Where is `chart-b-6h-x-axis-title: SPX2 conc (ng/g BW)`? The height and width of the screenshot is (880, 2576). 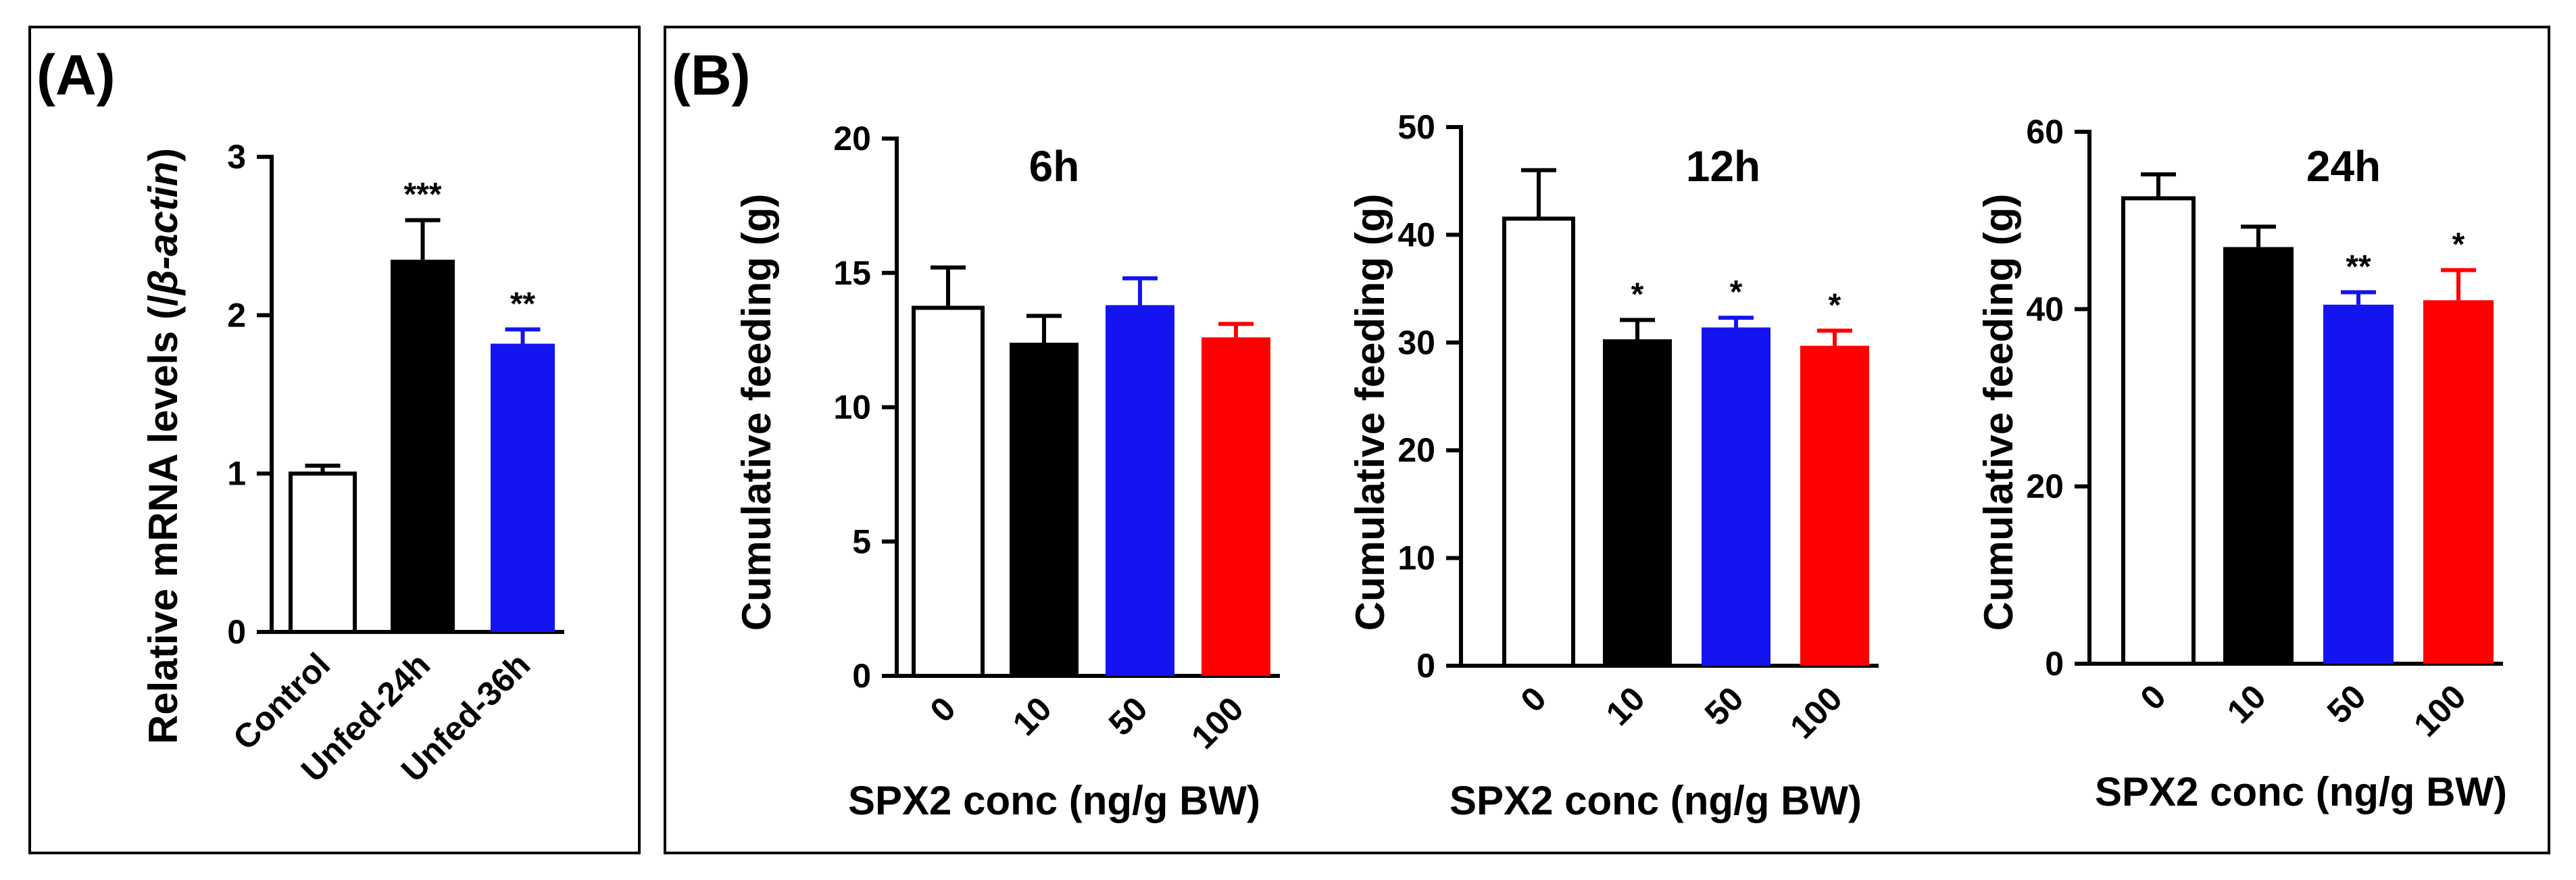 chart-b-6h-x-axis-title: SPX2 conc (ng/g BW) is located at coordinates (1054, 800).